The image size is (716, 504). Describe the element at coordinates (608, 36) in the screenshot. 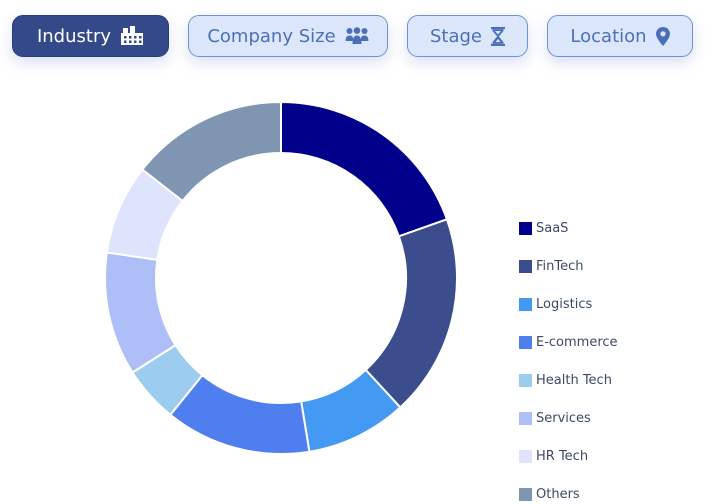

I see `location-filter-label: Location` at that location.